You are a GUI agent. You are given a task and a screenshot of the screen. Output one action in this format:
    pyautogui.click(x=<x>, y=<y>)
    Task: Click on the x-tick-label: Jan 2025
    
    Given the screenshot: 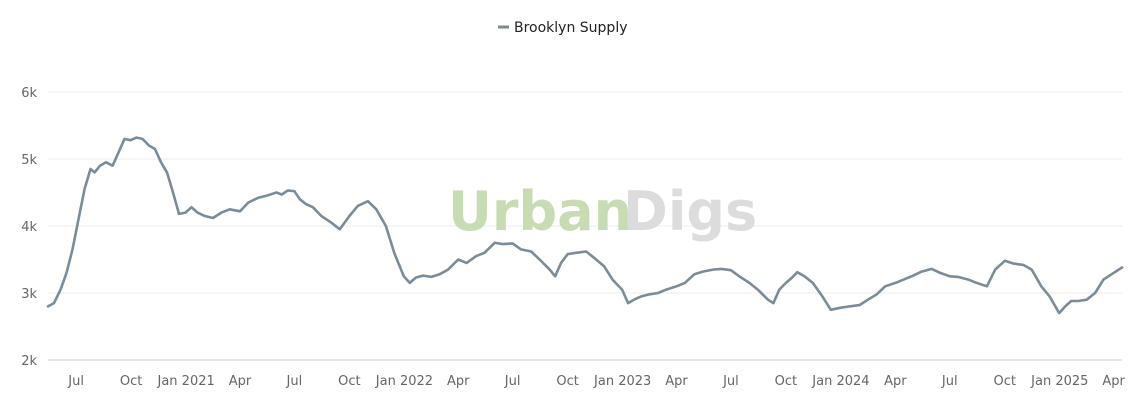 What is the action you would take?
    pyautogui.click(x=1059, y=381)
    